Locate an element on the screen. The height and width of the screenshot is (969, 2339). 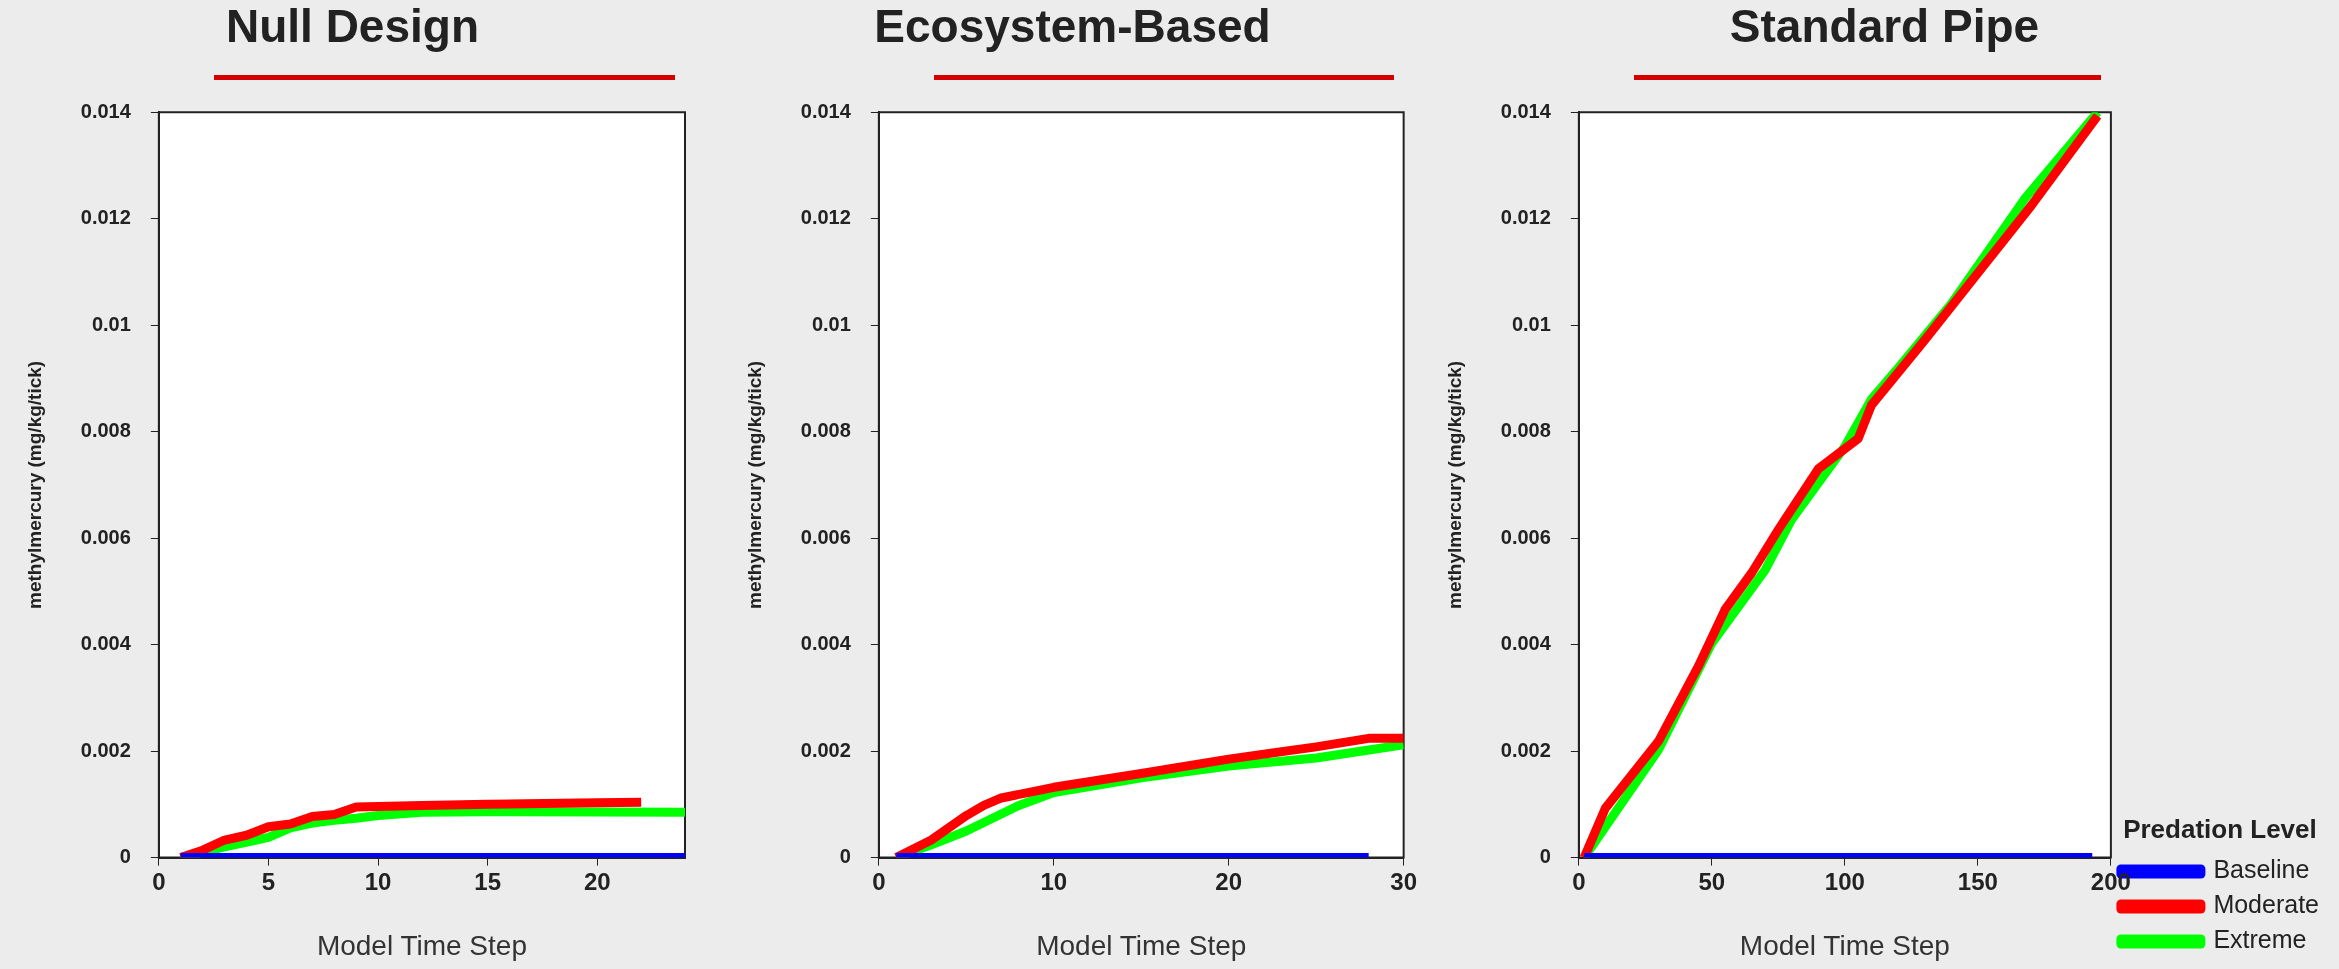
x-tick-label: 50 is located at coordinates (1712, 881).